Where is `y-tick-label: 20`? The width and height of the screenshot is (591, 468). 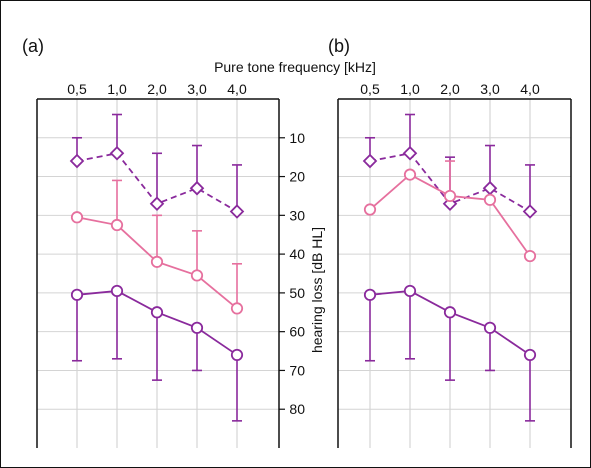
y-tick-label: 20 is located at coordinates (297, 177).